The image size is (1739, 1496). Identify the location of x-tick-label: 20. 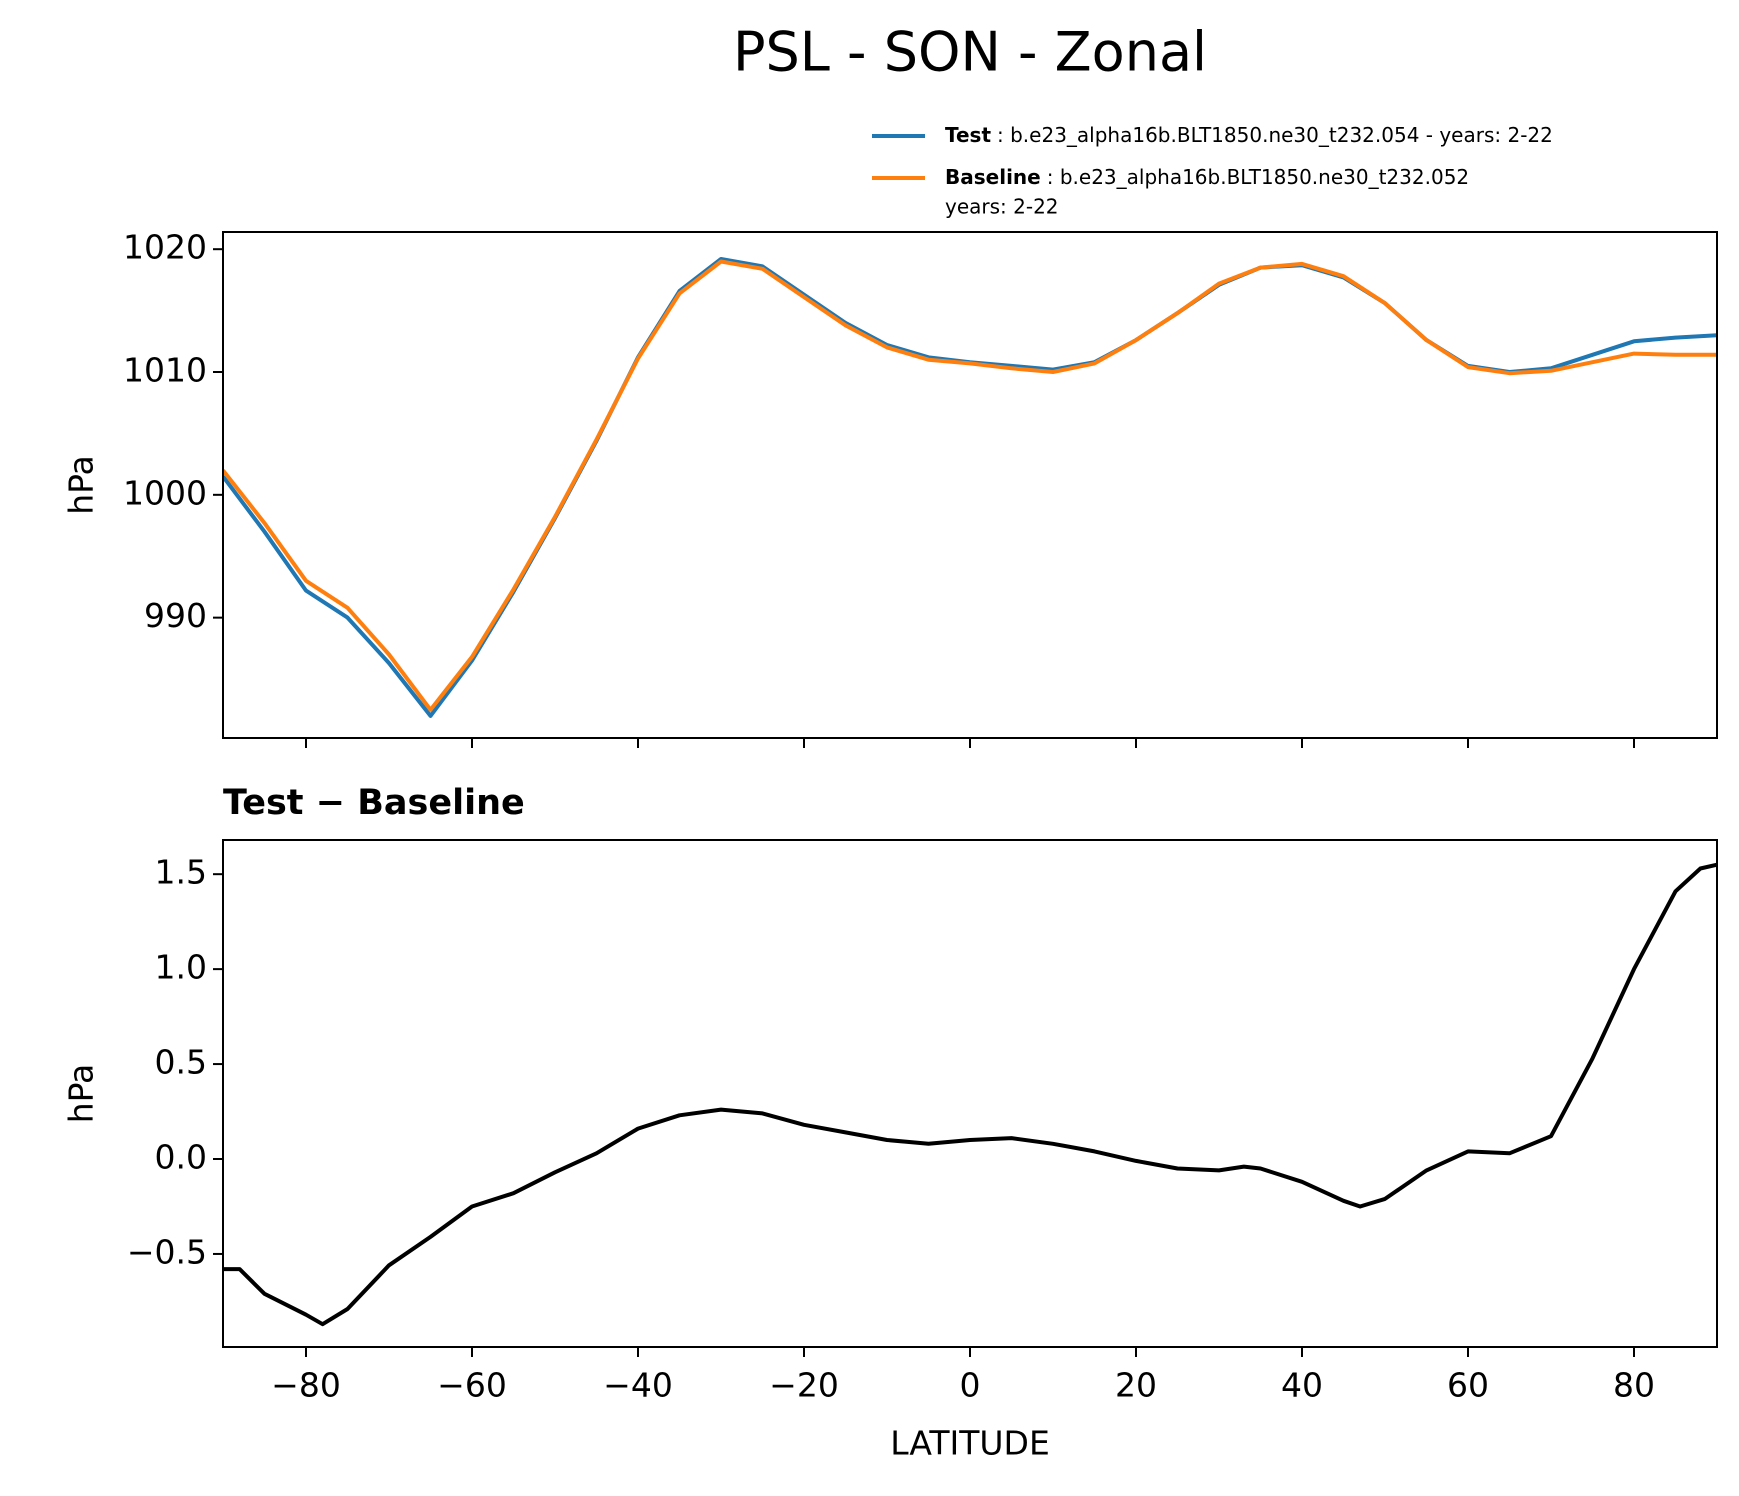
(1136, 1385).